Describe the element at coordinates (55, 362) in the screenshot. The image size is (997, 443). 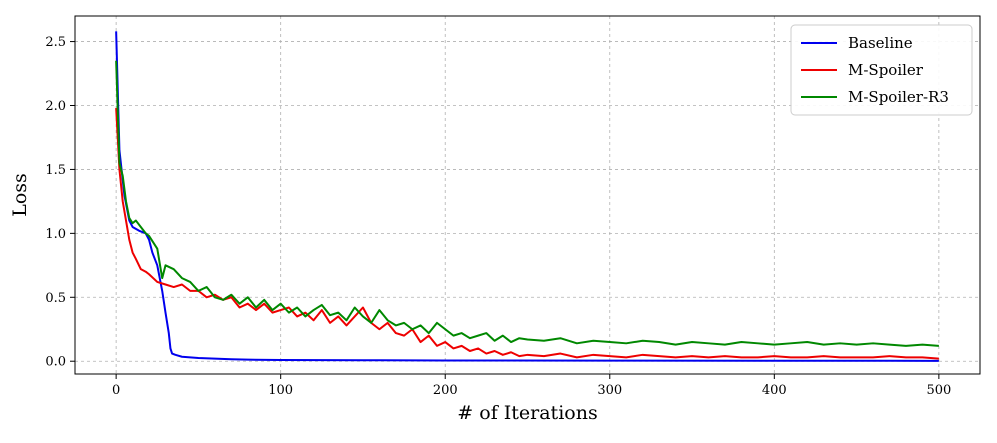
I see `y-tick-label: 0.0` at that location.